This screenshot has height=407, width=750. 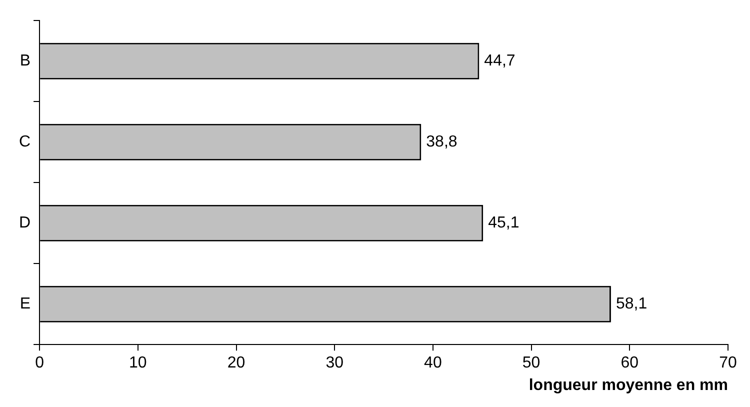 What do you see at coordinates (728, 363) in the screenshot?
I see `x-tick-label: 70` at bounding box center [728, 363].